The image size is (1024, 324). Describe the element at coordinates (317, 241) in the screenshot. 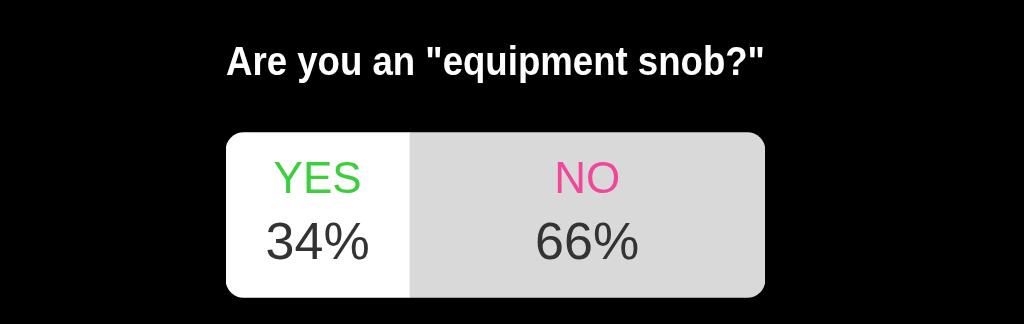

I see `data-label: 34%` at that location.